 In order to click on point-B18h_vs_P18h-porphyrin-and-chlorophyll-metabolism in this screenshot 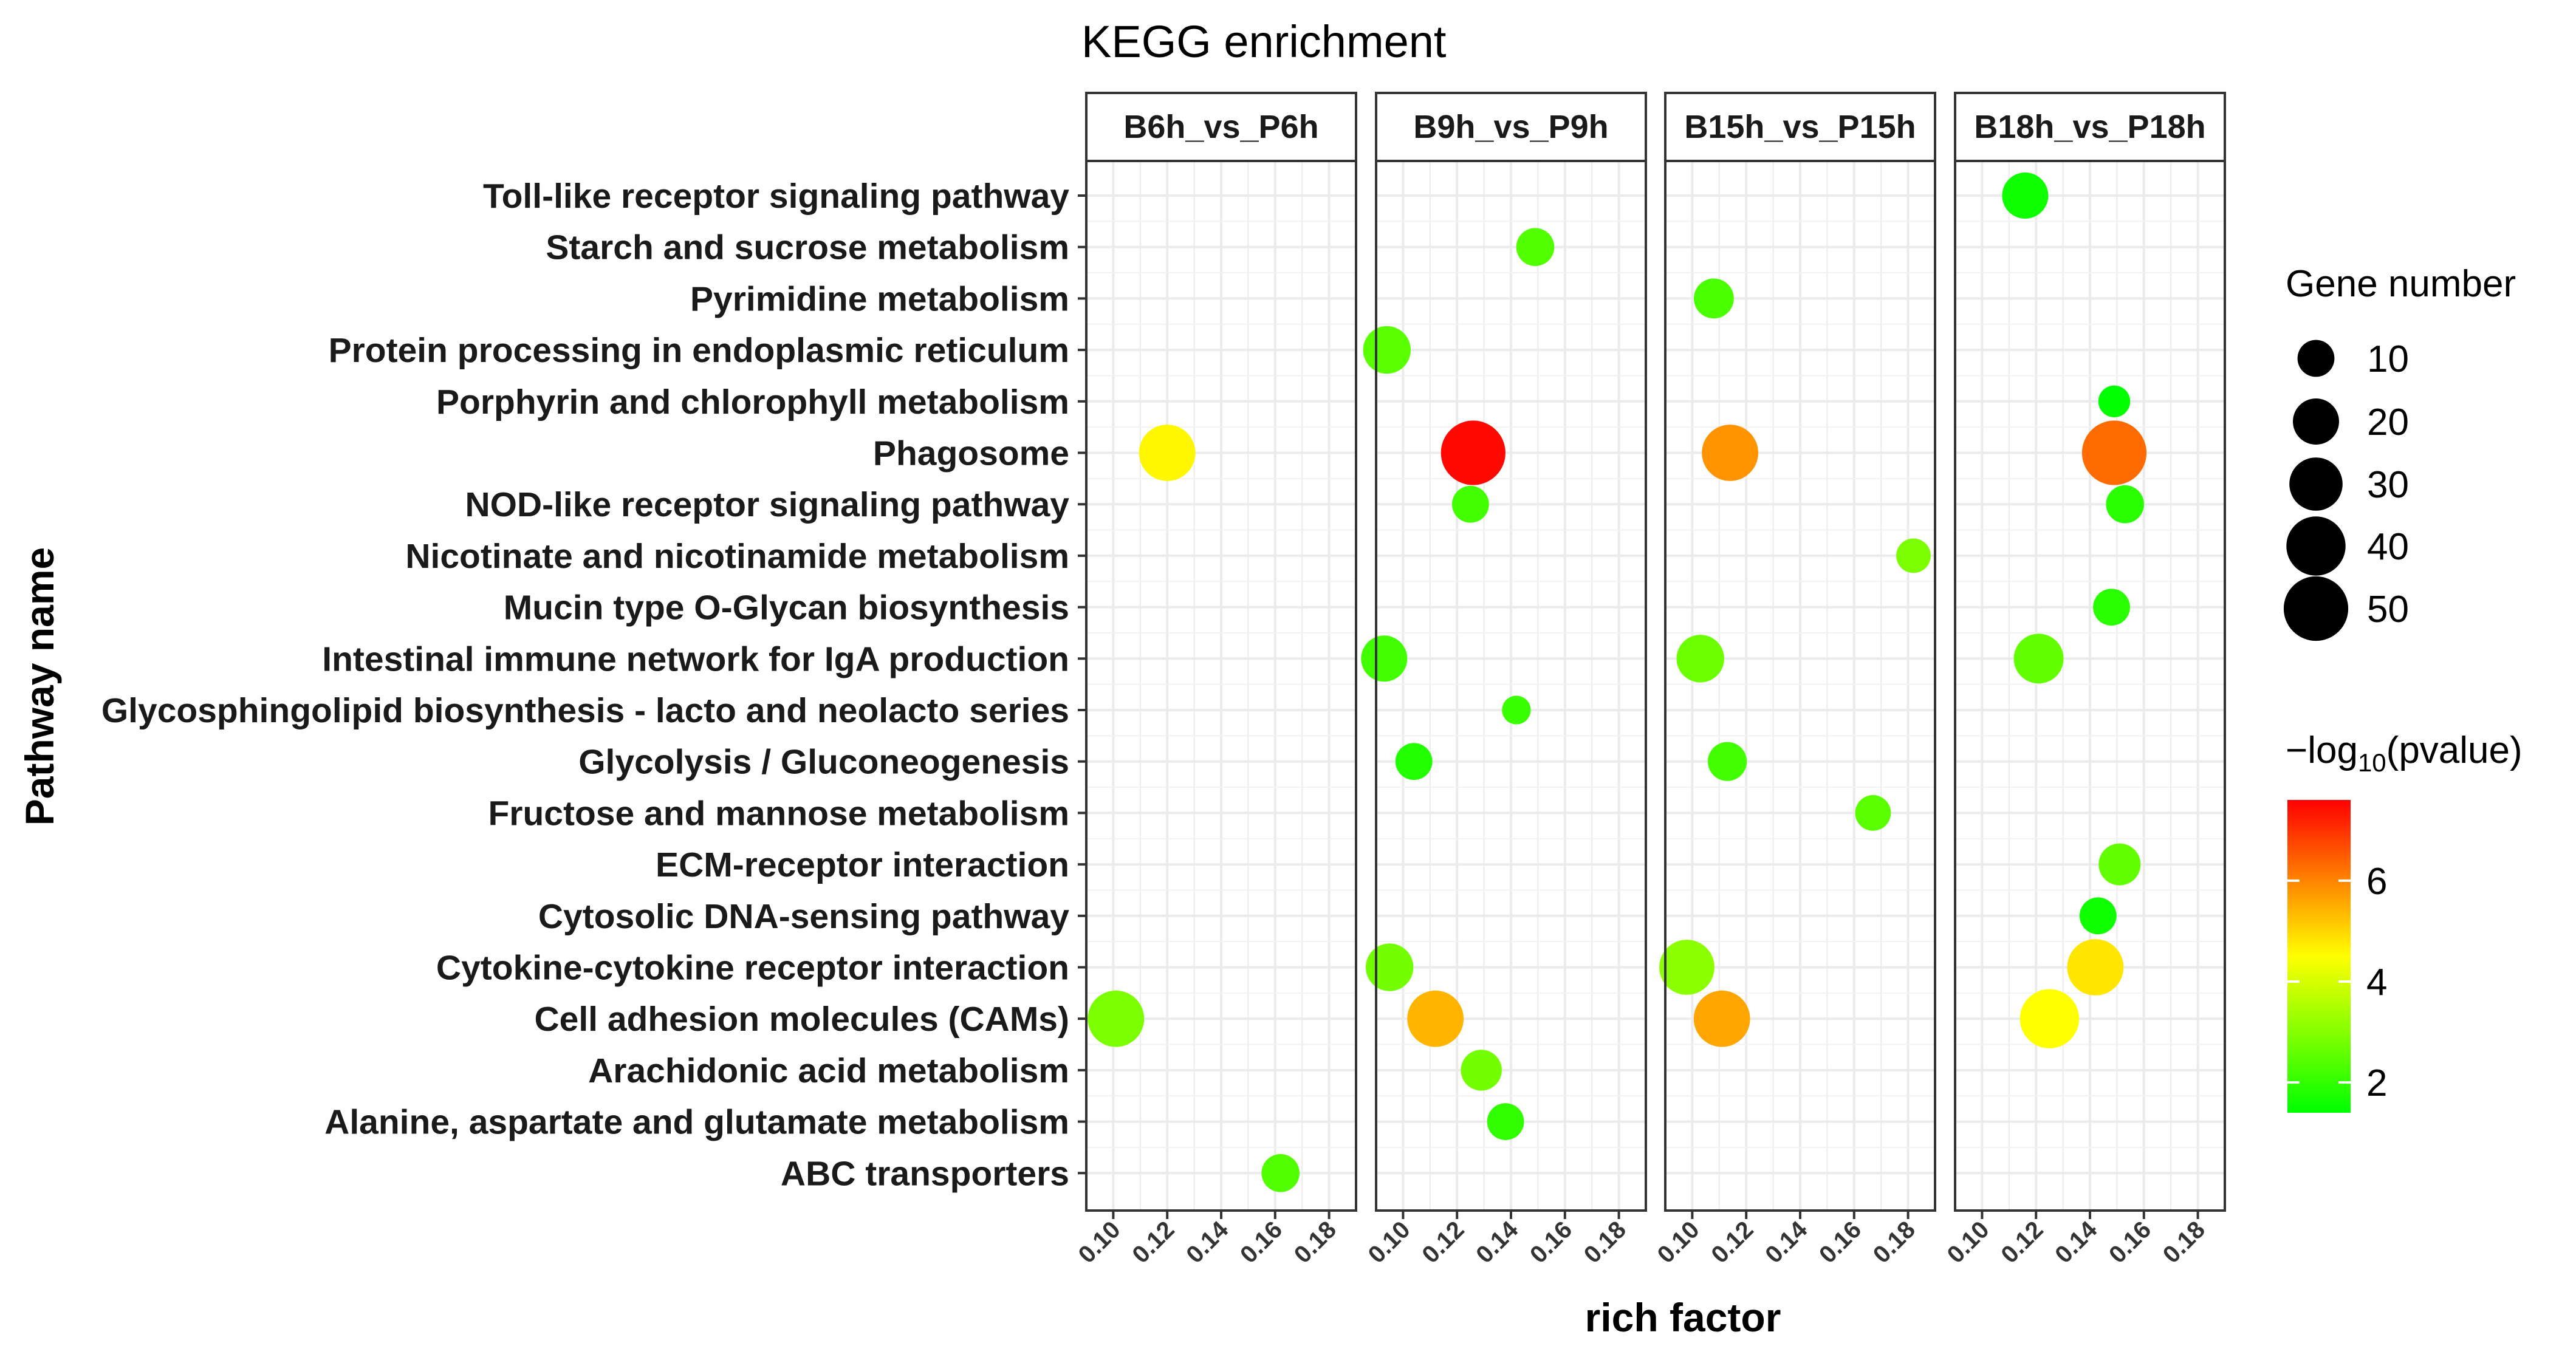, I will do `click(2114, 401)`.